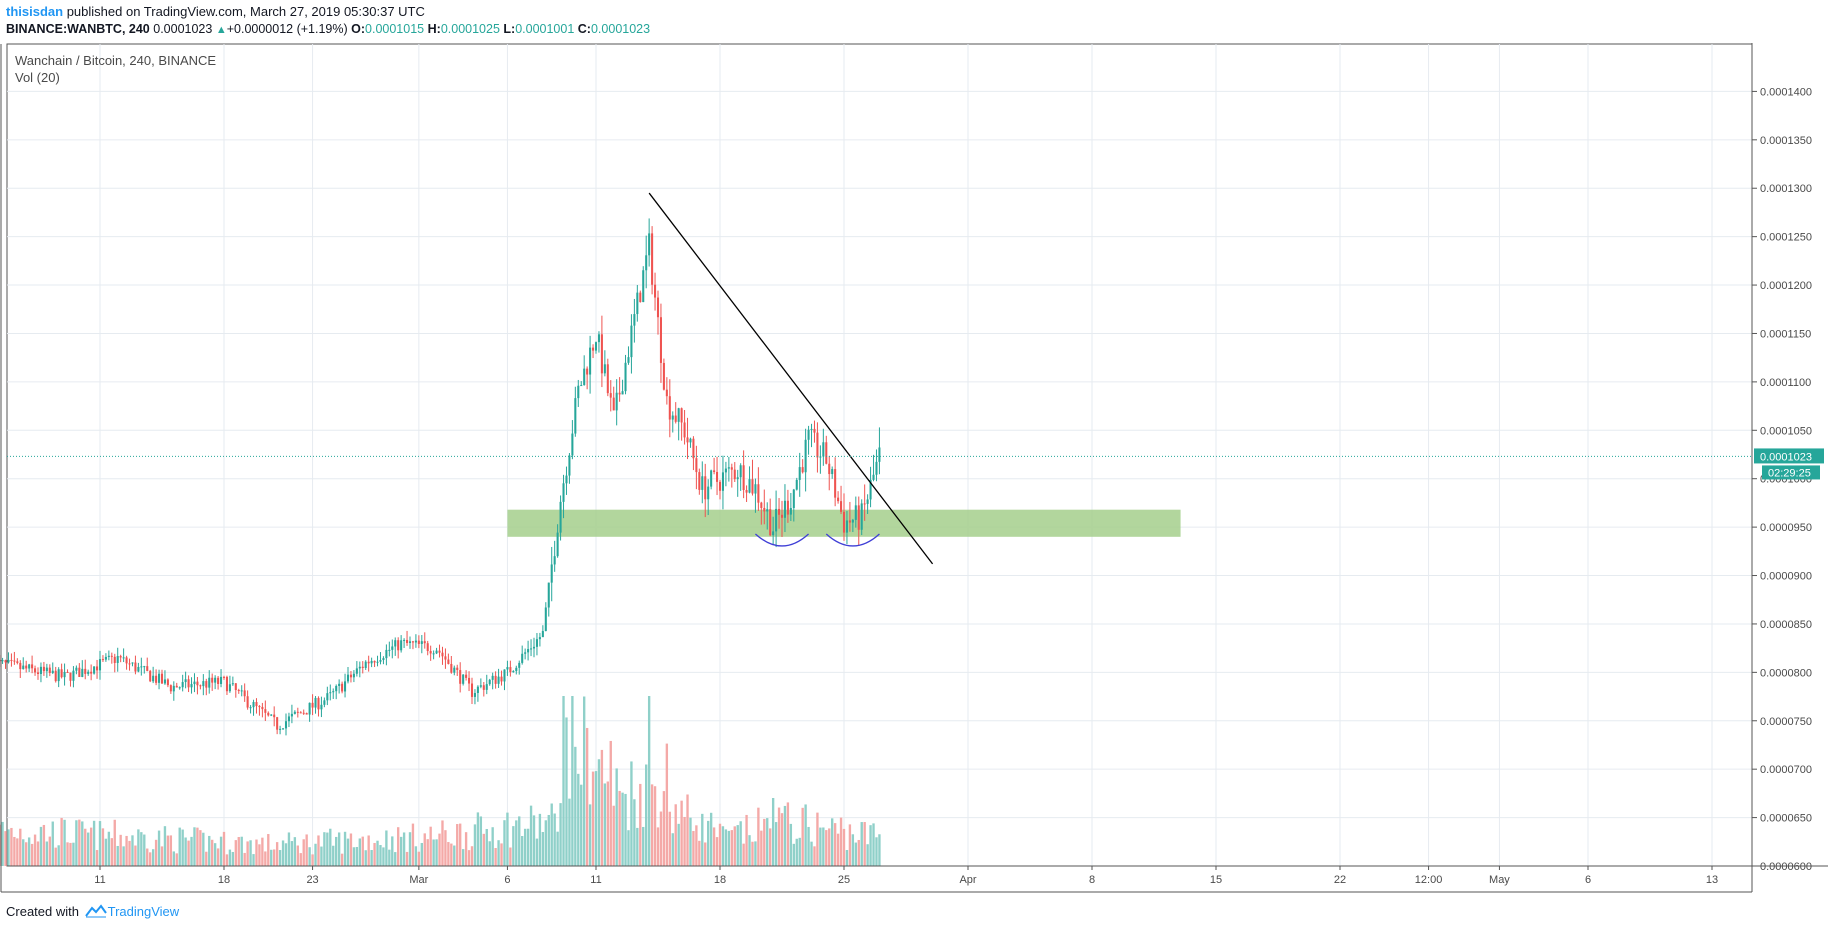 The image size is (1828, 930). What do you see at coordinates (1789, 473) in the screenshot?
I see `countdown-text: 02:29:25` at bounding box center [1789, 473].